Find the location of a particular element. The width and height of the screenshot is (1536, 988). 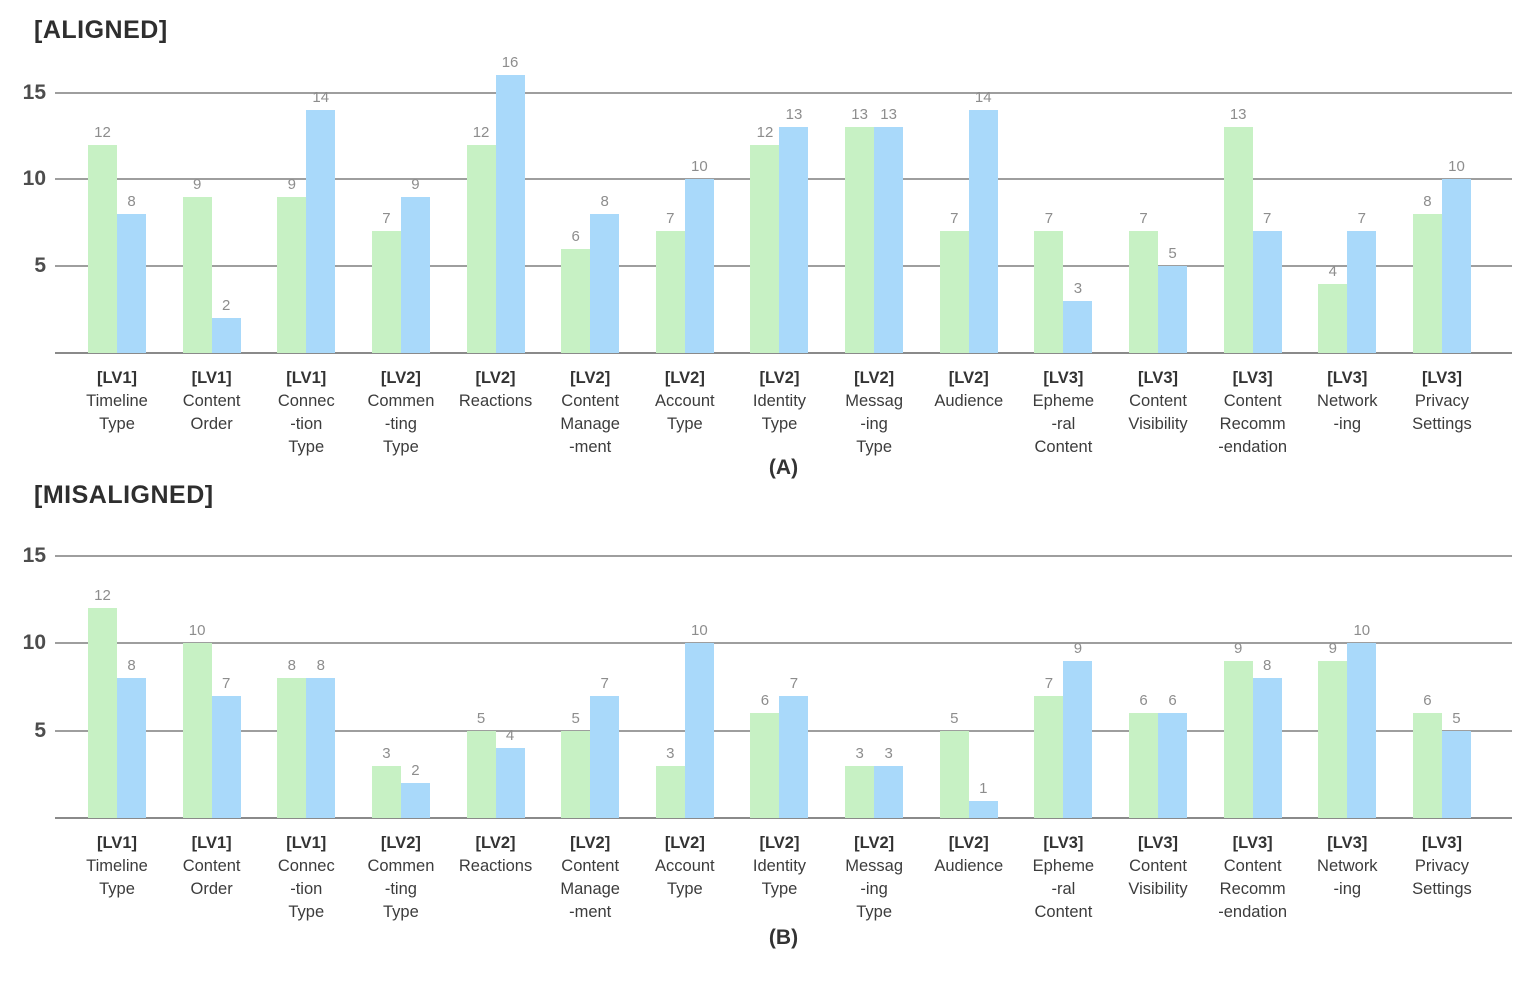

category-text-line: Reactions is located at coordinates (495, 866).